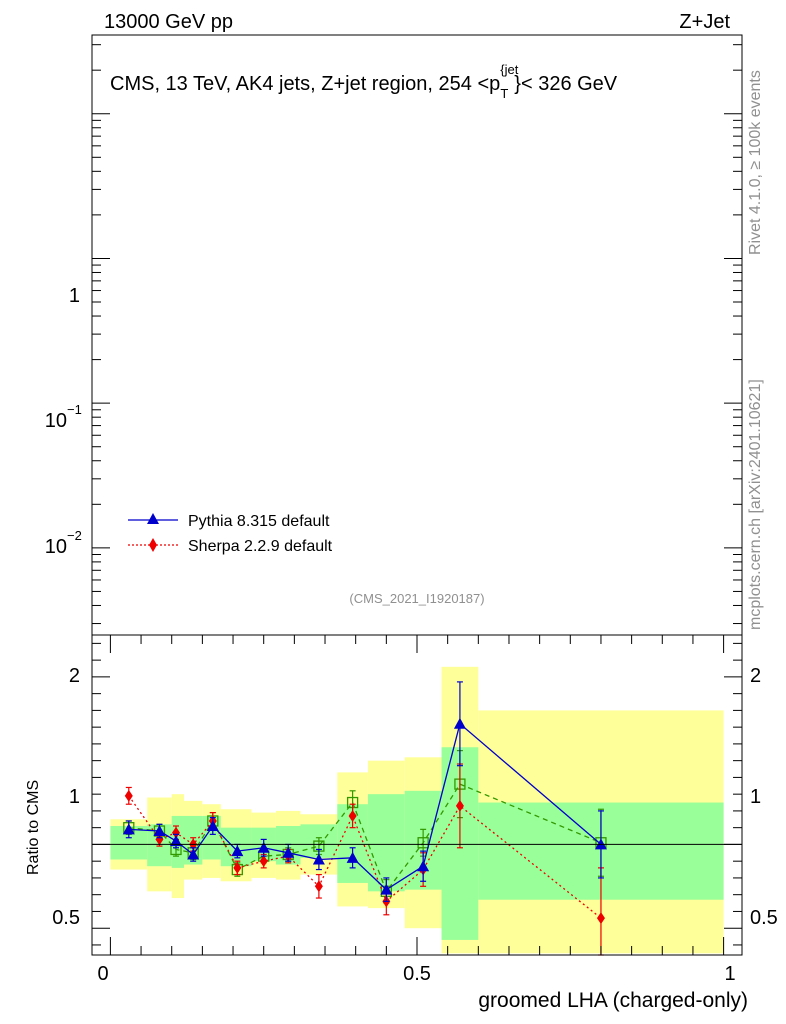 Image resolution: width=786 pixels, height=1024 pixels. Describe the element at coordinates (153, 545) in the screenshot. I see `legend-marker-sherpa` at that location.